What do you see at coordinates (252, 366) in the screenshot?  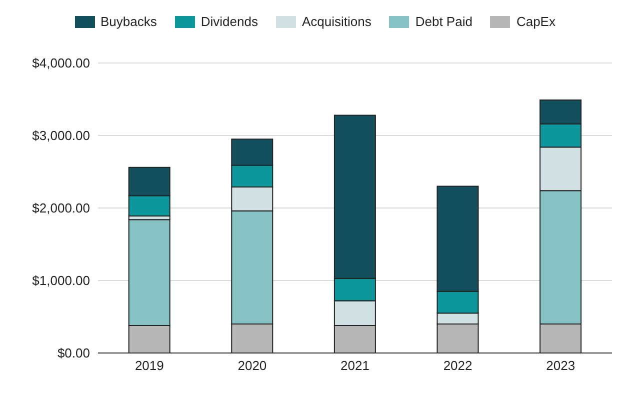 I see `x-tick-label: 2020` at bounding box center [252, 366].